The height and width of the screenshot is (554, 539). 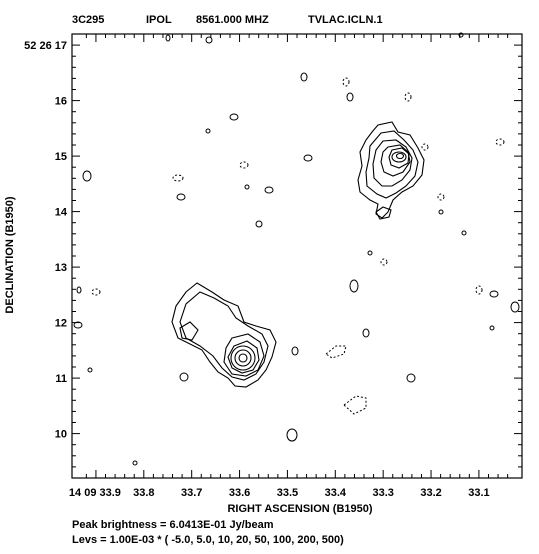 I want to click on y-tick-label: 12, so click(x=61, y=324).